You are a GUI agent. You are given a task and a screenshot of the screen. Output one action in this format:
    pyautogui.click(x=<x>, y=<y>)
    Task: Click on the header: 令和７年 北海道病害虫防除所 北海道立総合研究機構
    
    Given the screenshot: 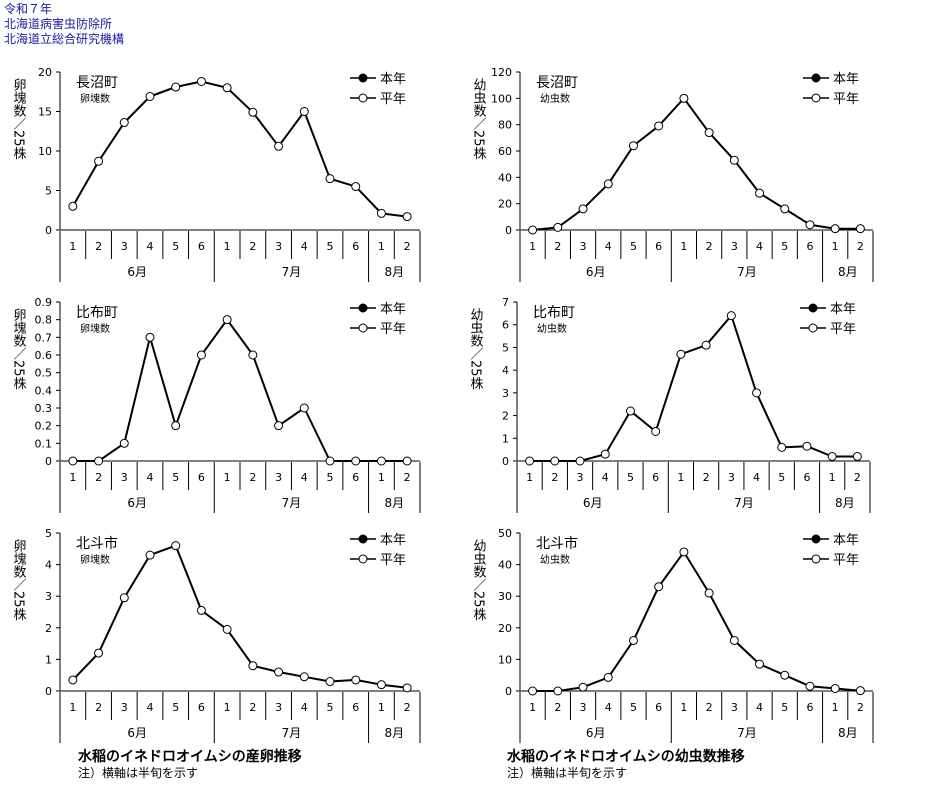 What is the action you would take?
    pyautogui.click(x=64, y=24)
    